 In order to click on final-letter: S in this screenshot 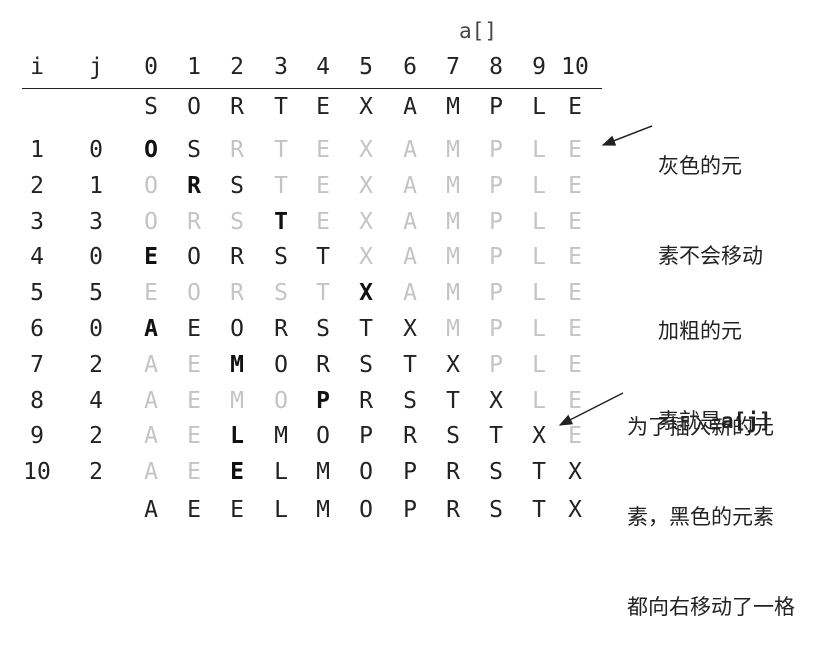, I will do `click(496, 510)`.